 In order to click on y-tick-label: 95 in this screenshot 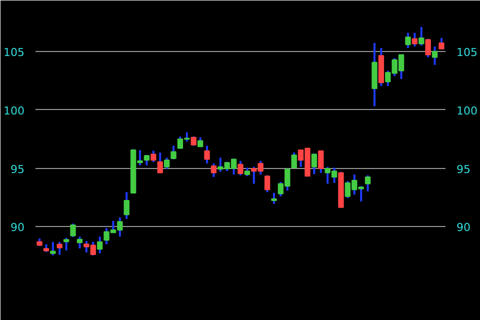, I will do `click(17, 169)`.